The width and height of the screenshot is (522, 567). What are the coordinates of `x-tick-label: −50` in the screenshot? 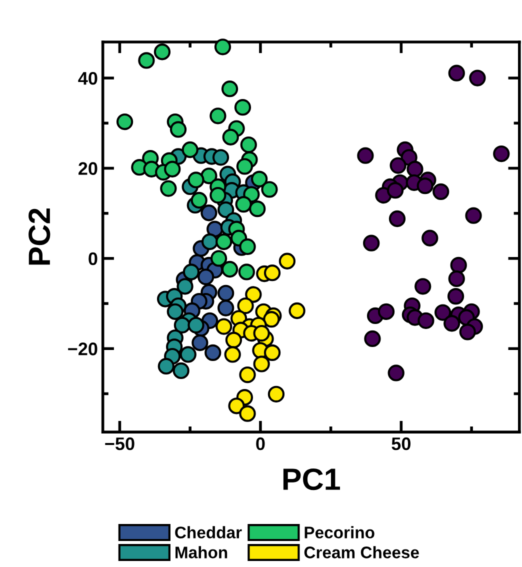 It's located at (119, 443).